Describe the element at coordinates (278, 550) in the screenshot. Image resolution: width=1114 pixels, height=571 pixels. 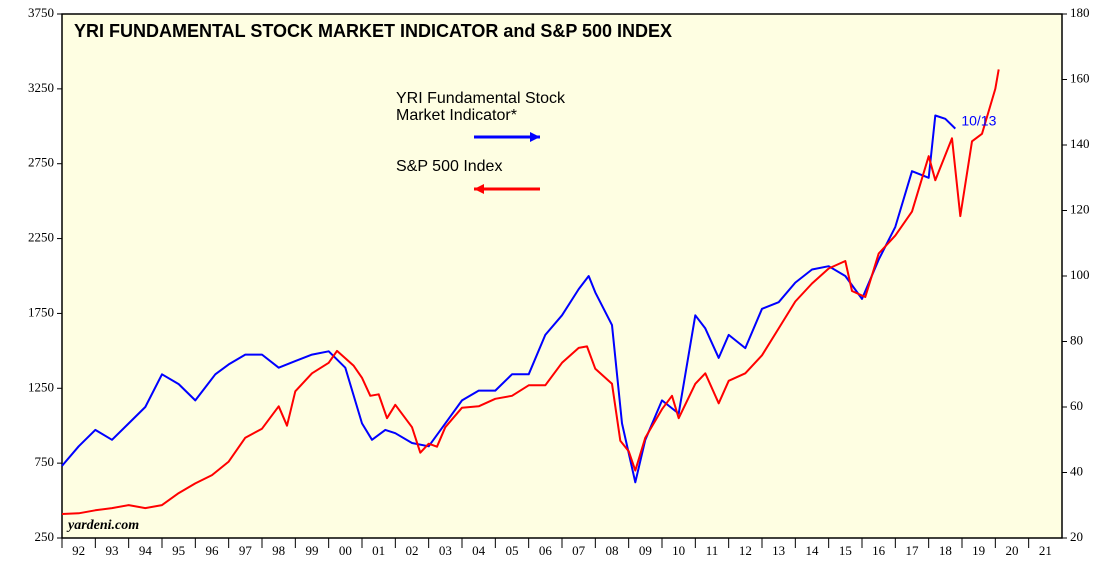
I see `x-tick-label: 98` at that location.